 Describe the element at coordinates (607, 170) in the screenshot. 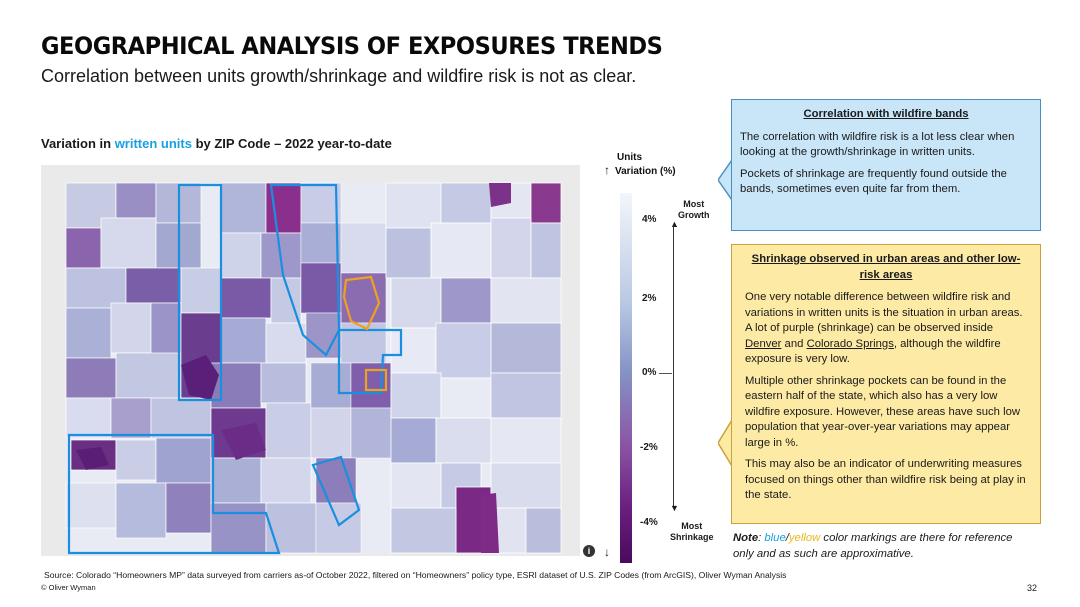

I see `legend-up-arrow-icon: ↑` at that location.